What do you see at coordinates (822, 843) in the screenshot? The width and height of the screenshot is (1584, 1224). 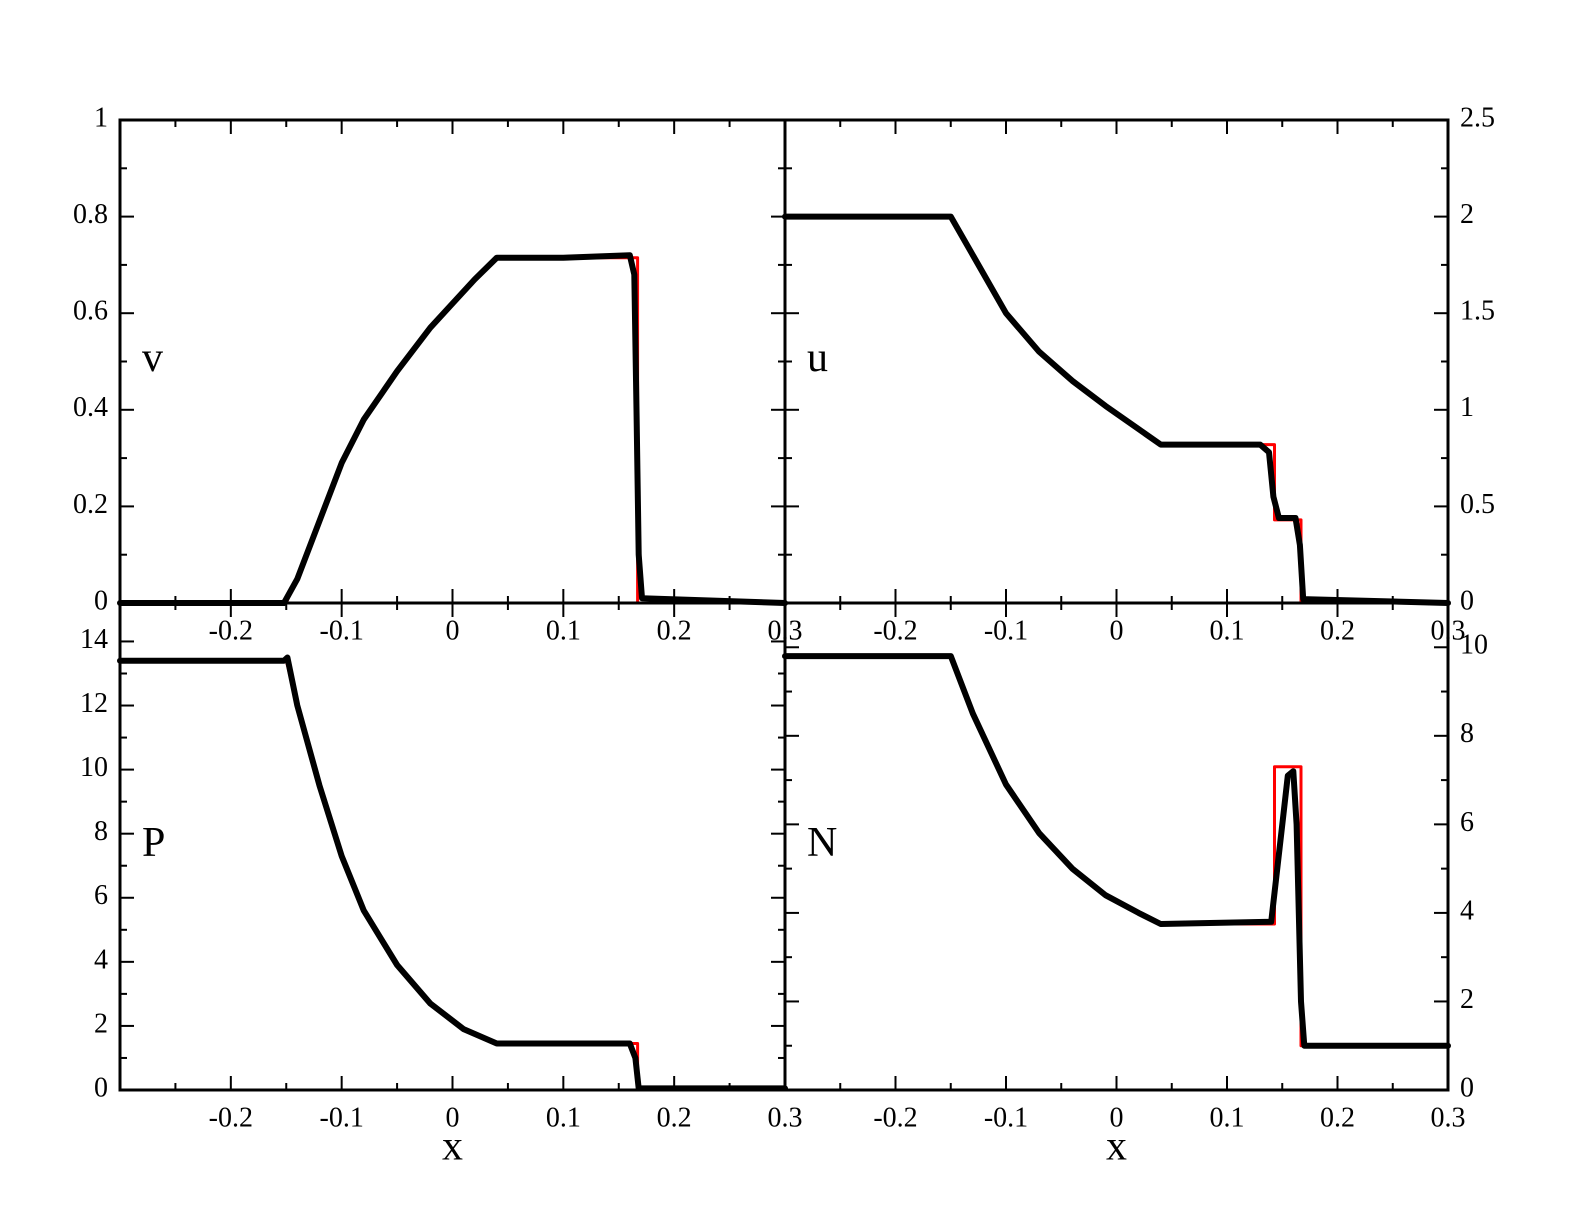 I see `panel-label: N` at bounding box center [822, 843].